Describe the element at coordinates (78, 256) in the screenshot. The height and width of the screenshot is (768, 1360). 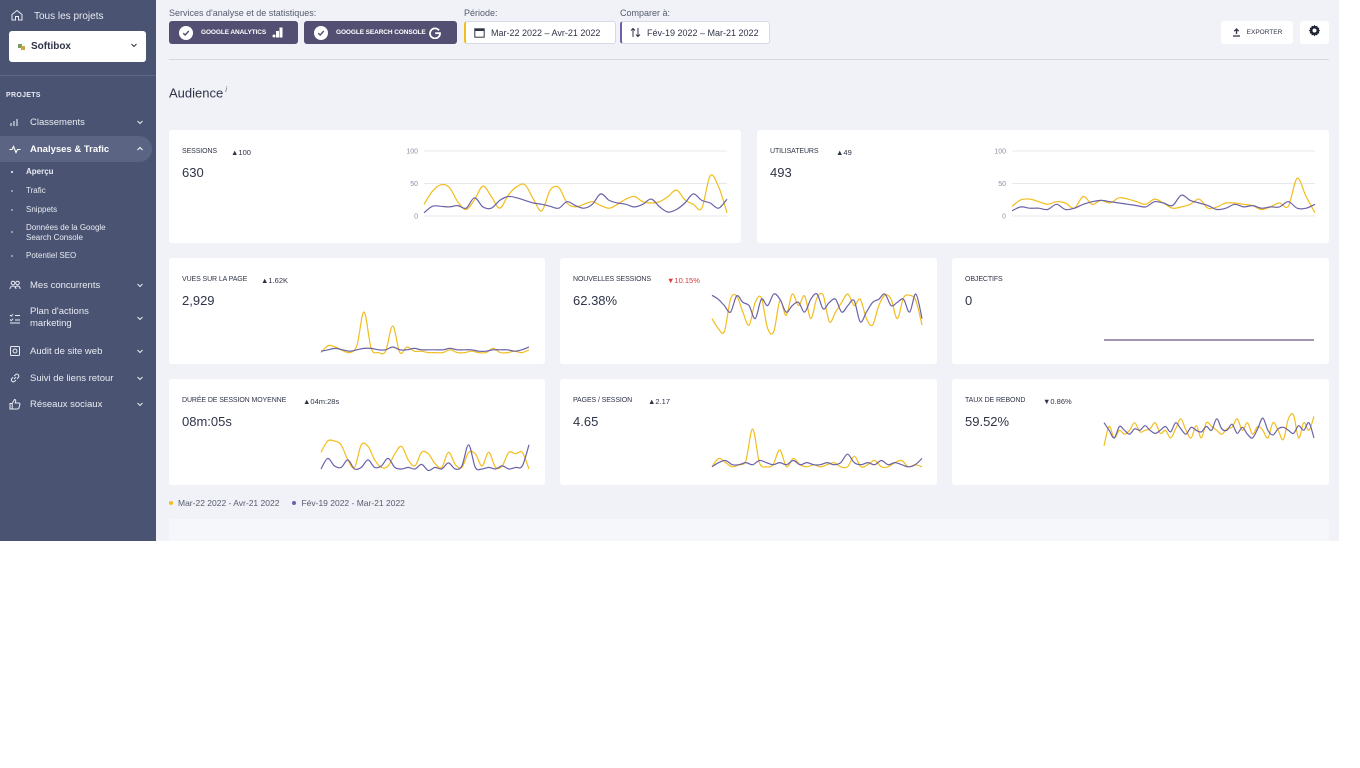
I see `sidebar-subitem-potentiel: Potentiel SEO` at that location.